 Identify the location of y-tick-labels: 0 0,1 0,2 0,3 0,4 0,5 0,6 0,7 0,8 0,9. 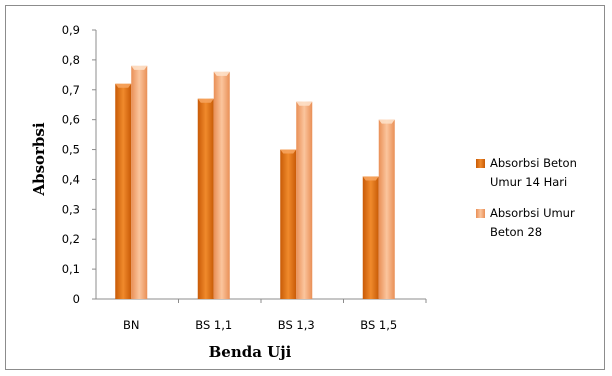
(71, 164).